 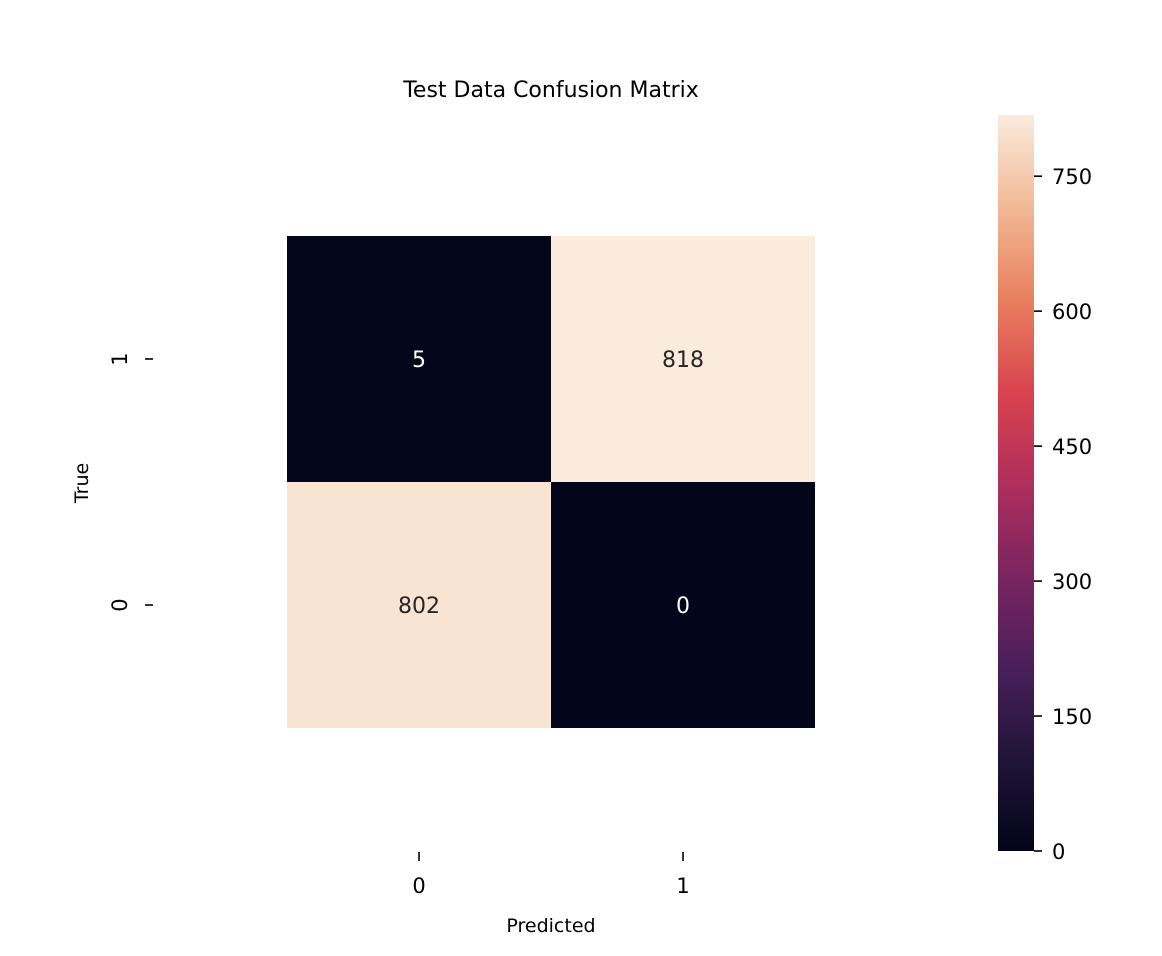 I want to click on colorbar-tick-label: 300, so click(x=1072, y=582).